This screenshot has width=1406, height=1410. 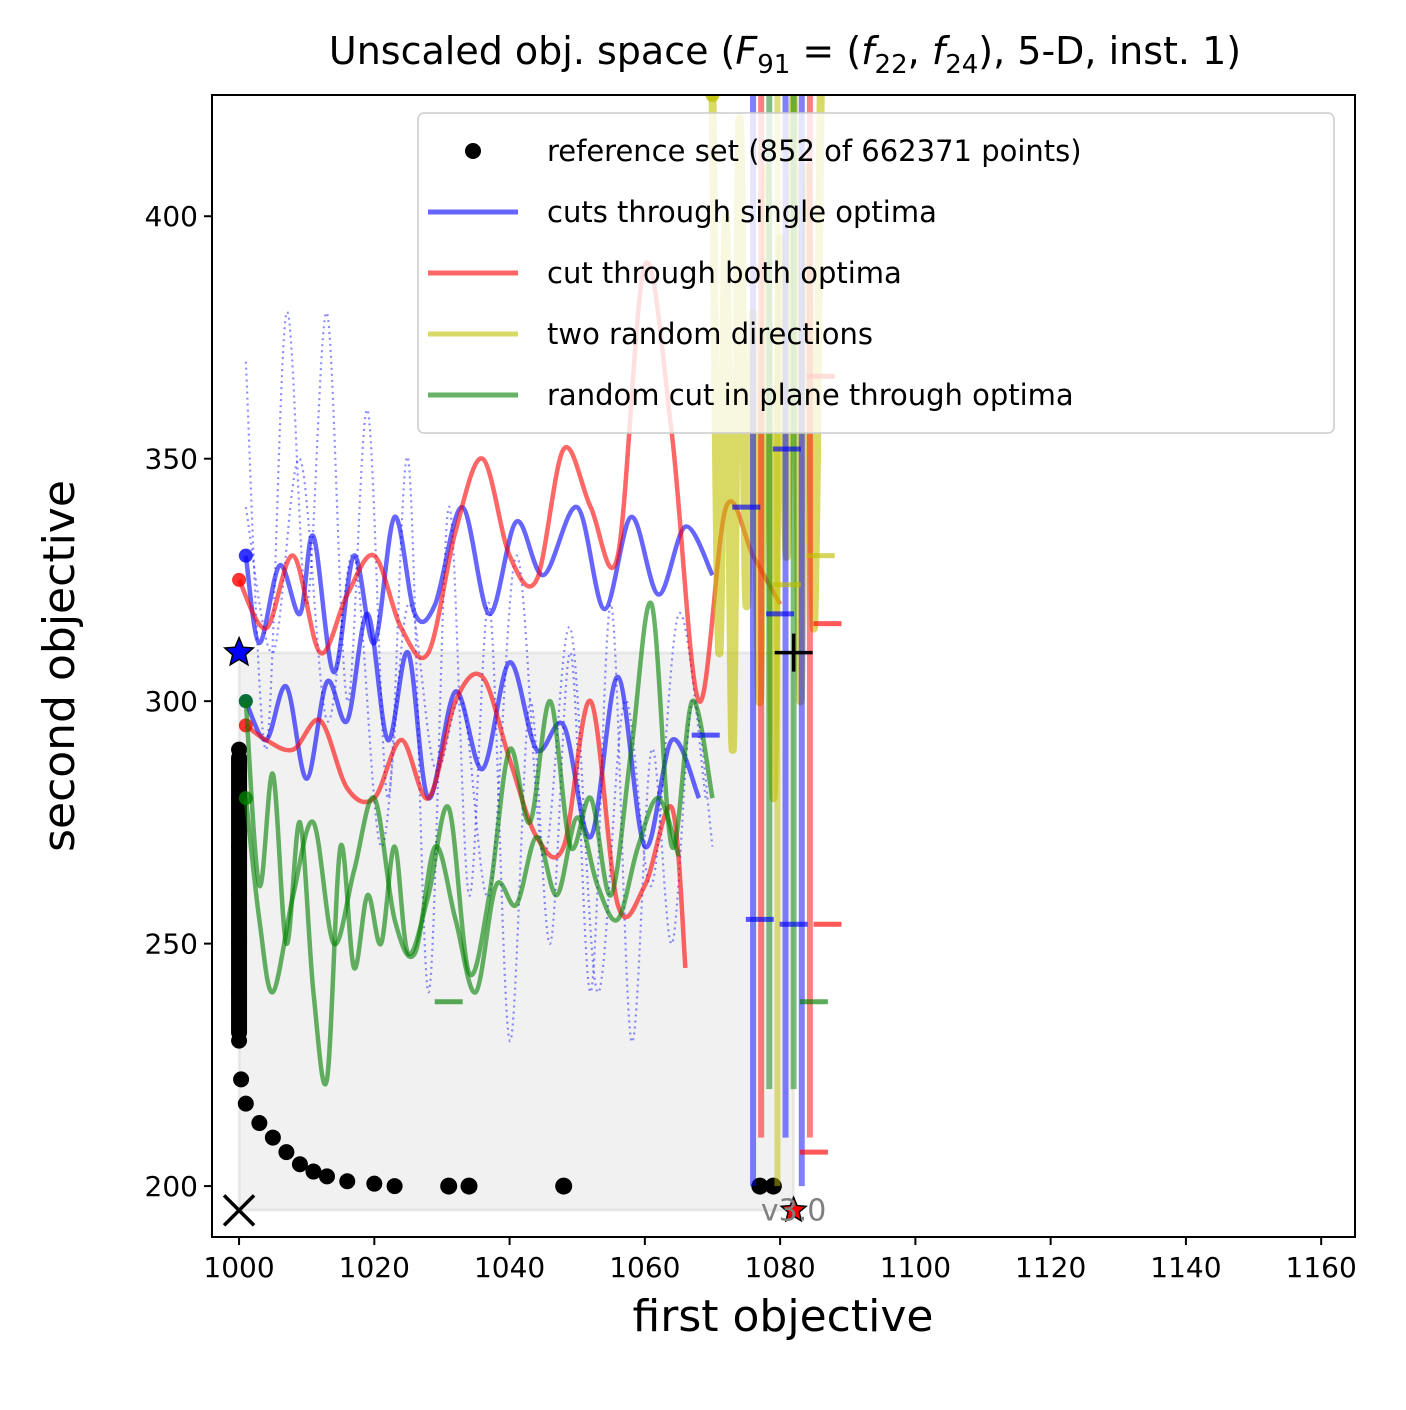 What do you see at coordinates (509, 1267) in the screenshot?
I see `x-tick-label: 1040` at bounding box center [509, 1267].